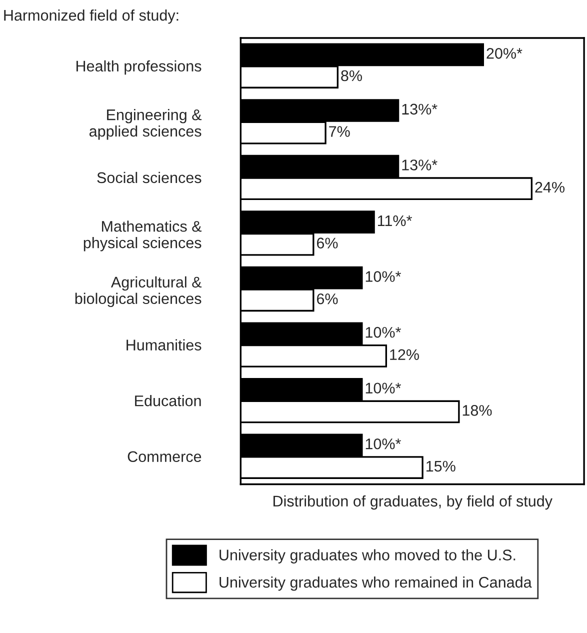  What do you see at coordinates (149, 178) in the screenshot?
I see `y-tick-label: Social sciences` at bounding box center [149, 178].